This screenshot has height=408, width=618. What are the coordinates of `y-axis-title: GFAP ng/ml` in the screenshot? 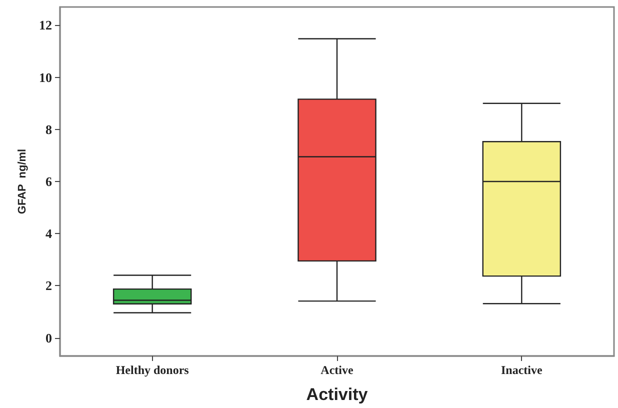 It's located at (22, 181).